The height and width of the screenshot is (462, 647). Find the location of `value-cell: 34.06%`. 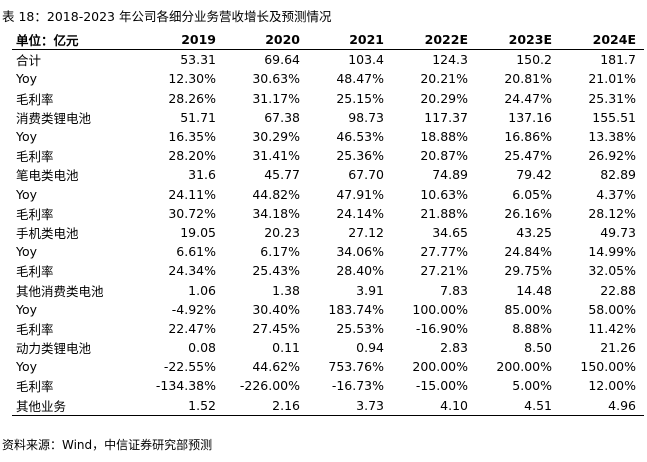

value-cell: 34.06% is located at coordinates (360, 252).